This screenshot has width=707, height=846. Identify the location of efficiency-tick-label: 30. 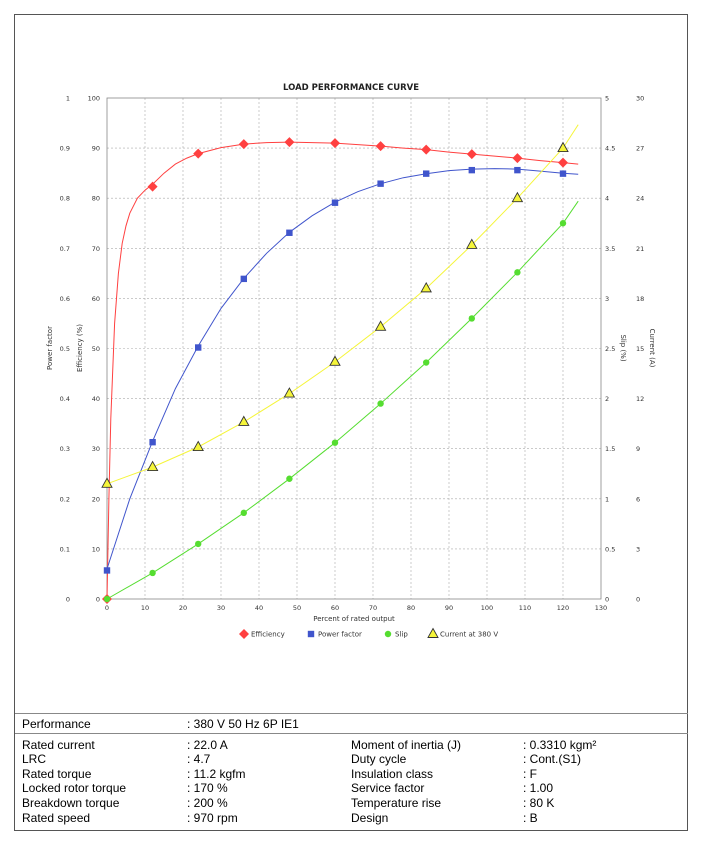
(96, 449).